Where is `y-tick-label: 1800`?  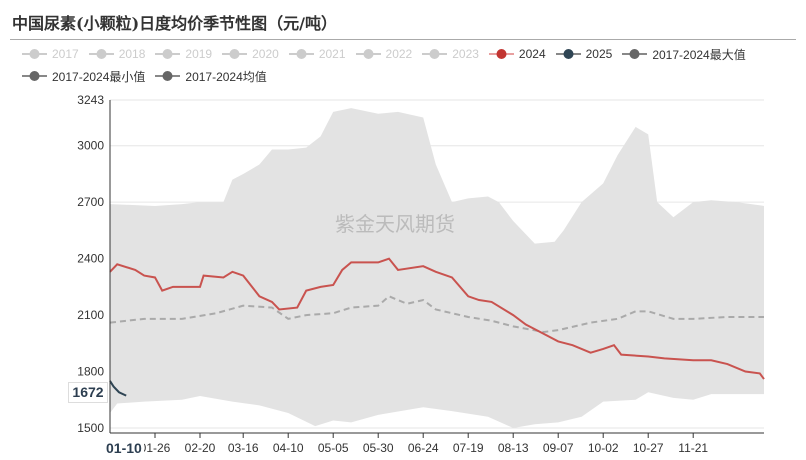 y-tick-label: 1800 is located at coordinates (90, 372).